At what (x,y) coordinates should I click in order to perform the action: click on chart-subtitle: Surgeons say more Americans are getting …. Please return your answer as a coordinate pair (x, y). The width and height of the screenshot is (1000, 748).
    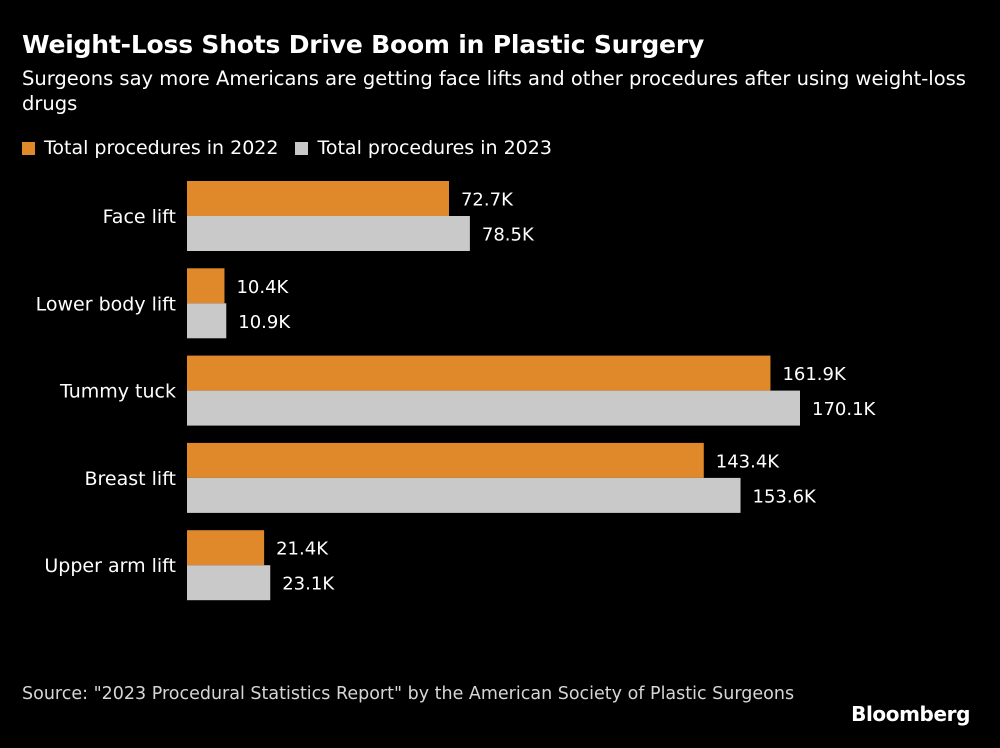
    Looking at the image, I should click on (494, 91).